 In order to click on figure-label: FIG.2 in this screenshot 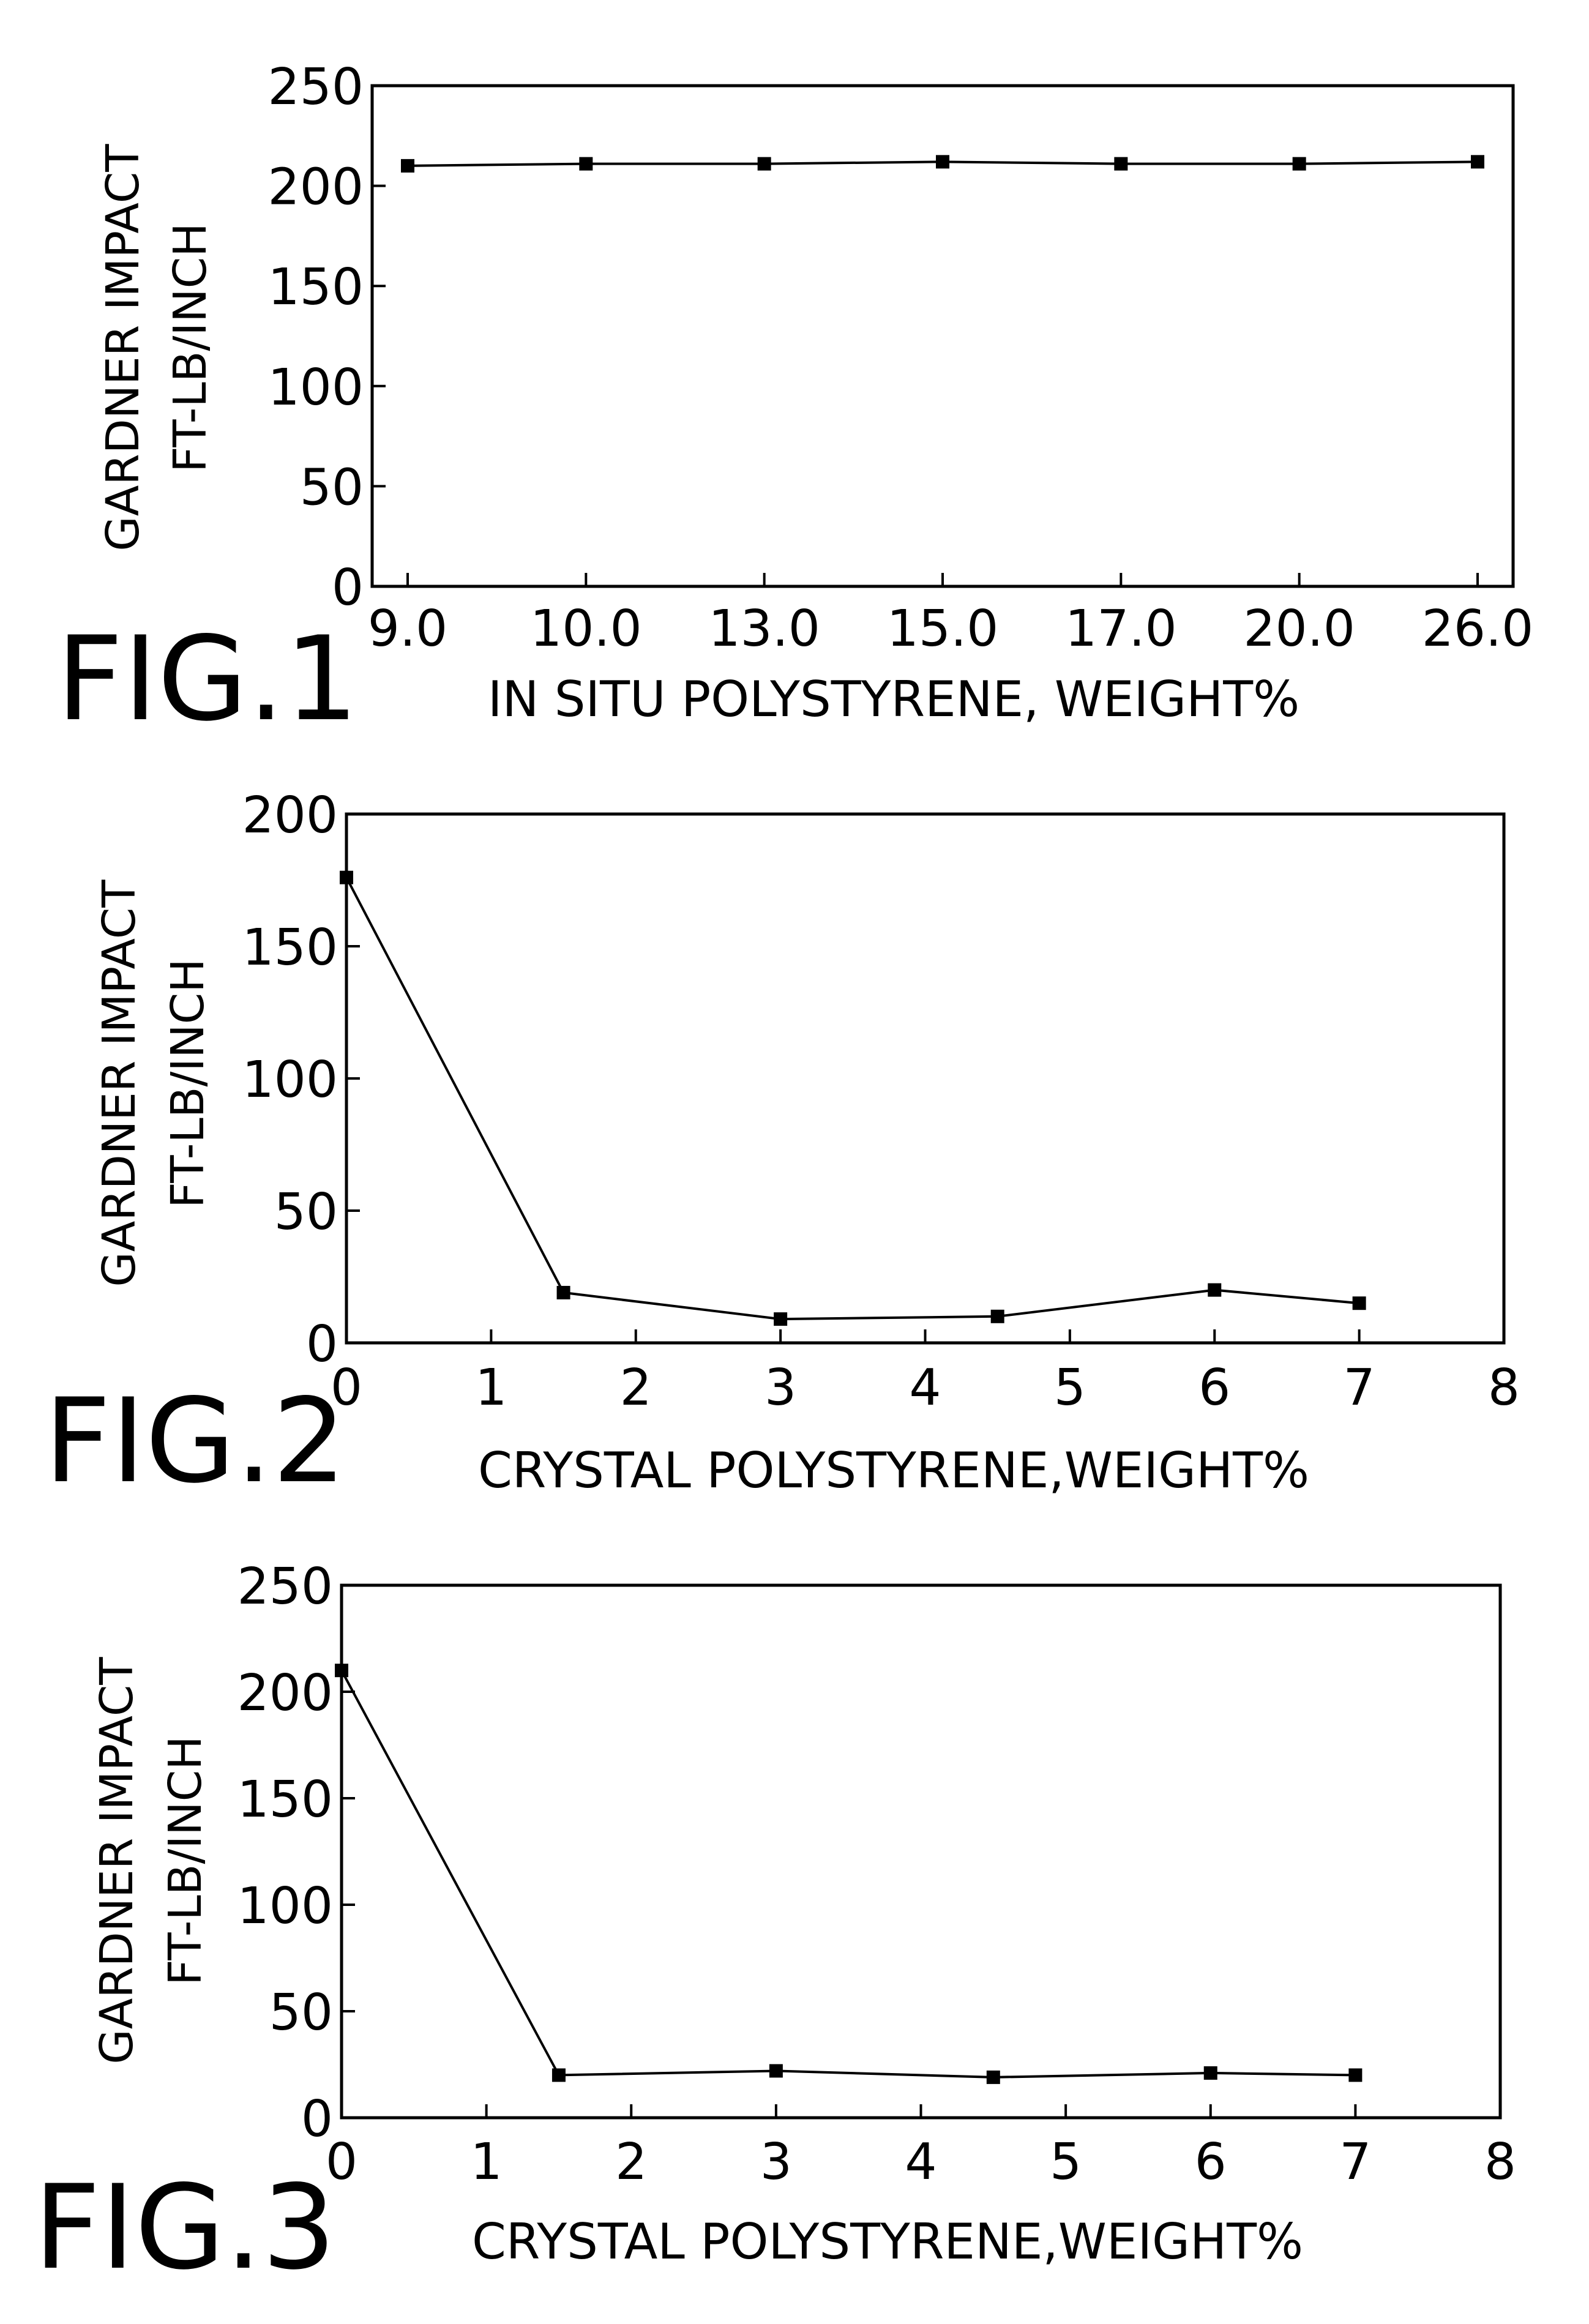, I will do `click(195, 1441)`.